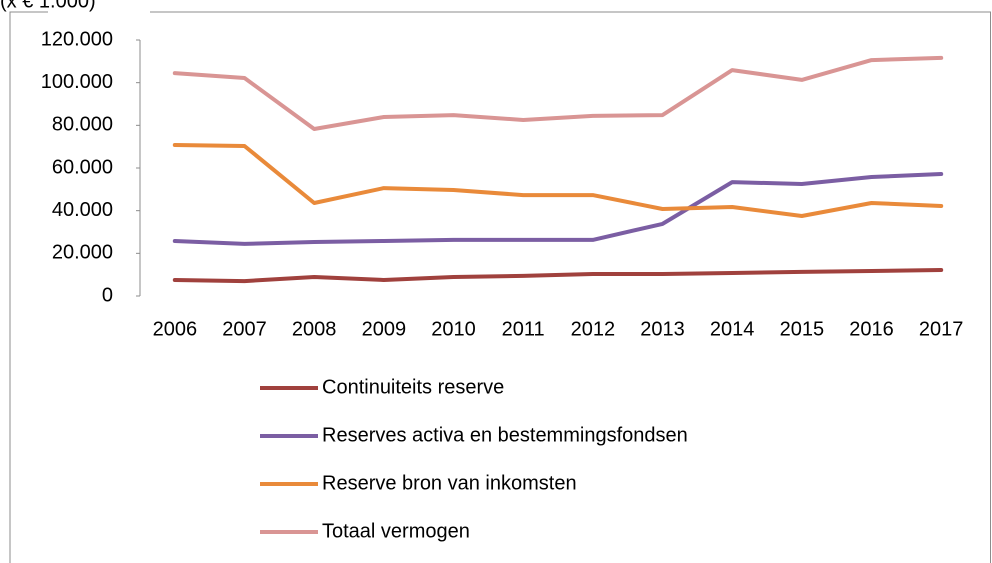 Image resolution: width=992 pixels, height=563 pixels. Describe the element at coordinates (732, 329) in the screenshot. I see `x-tick-label: 2014` at that location.